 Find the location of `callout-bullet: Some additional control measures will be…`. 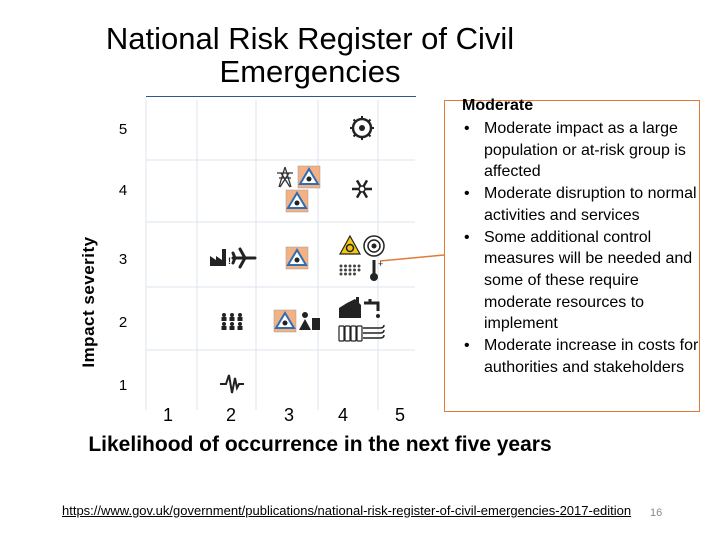

callout-bullet: Some additional control measures will be… is located at coordinates (581, 281).